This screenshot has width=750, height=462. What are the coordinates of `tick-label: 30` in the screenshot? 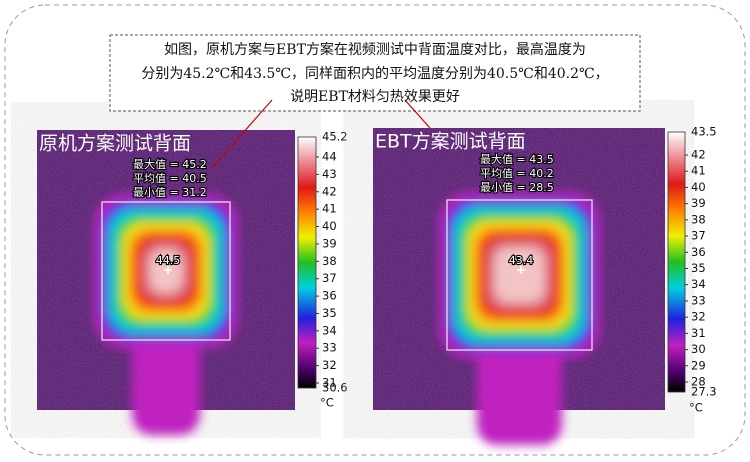 It's located at (698, 349).